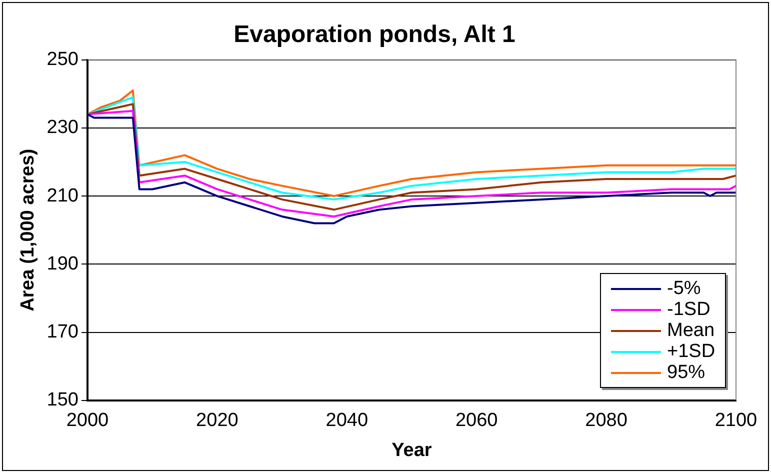 This screenshot has height=473, width=771. I want to click on legend-label: 95%, so click(686, 373).